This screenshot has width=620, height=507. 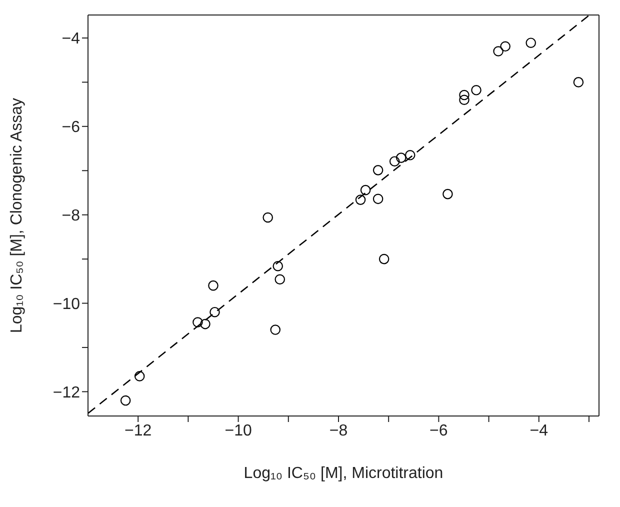 I want to click on y-tick-label: −8, so click(x=71, y=216).